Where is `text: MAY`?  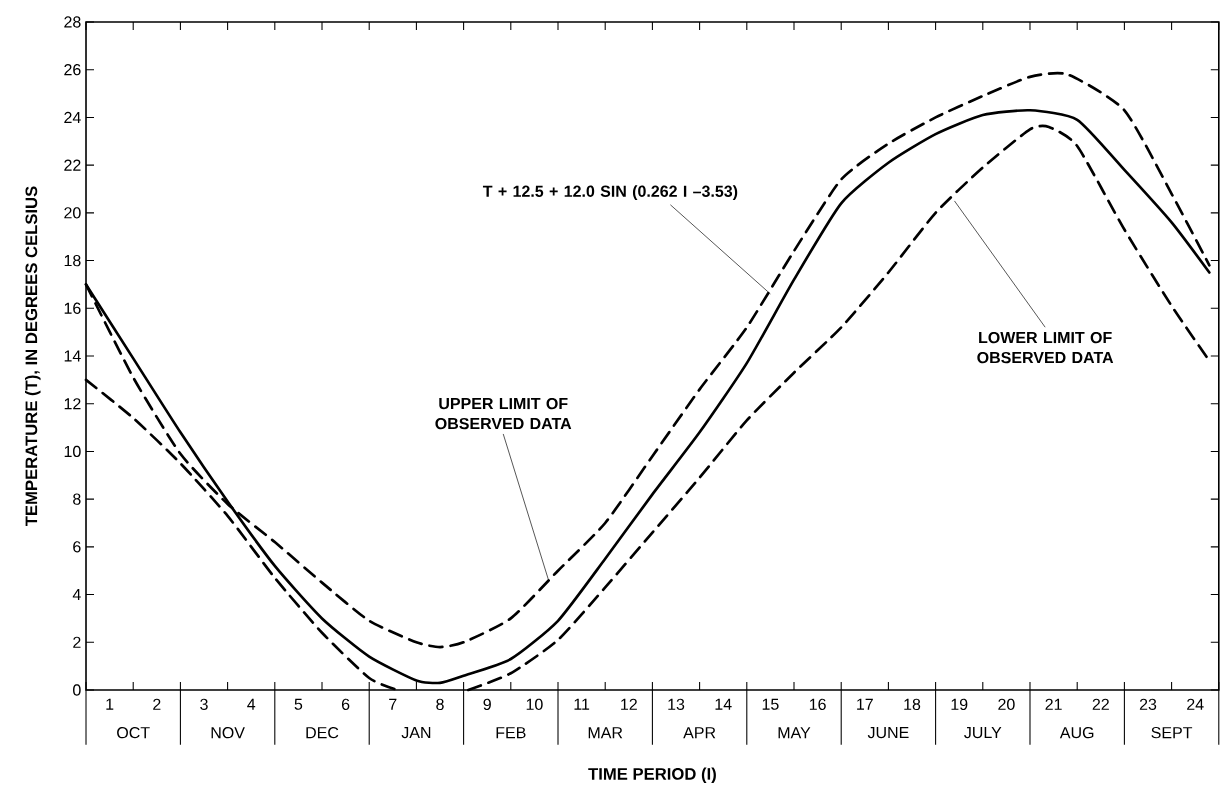
text: MAY is located at coordinates (794, 733).